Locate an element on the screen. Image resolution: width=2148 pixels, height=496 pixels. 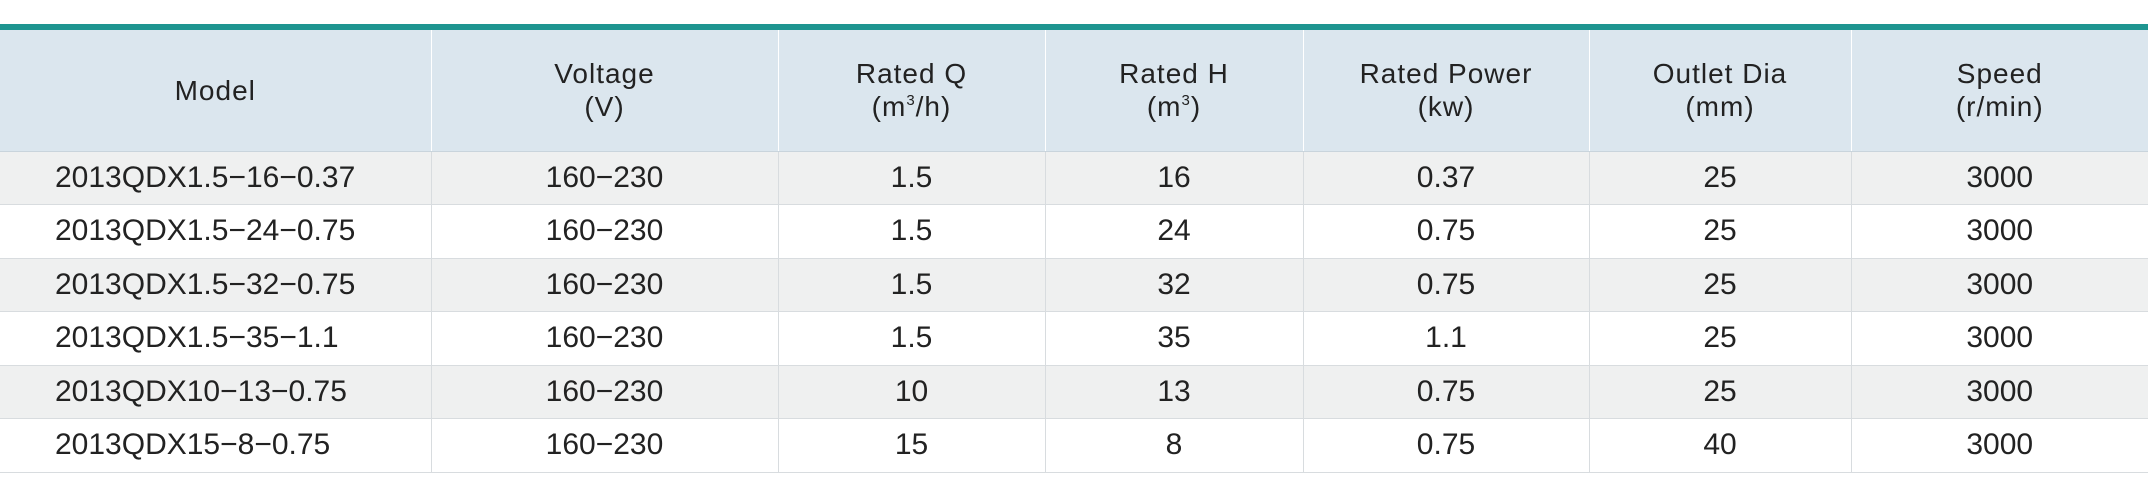
cell-model: 2013QDX1.5−32−0.75 is located at coordinates (216, 285).